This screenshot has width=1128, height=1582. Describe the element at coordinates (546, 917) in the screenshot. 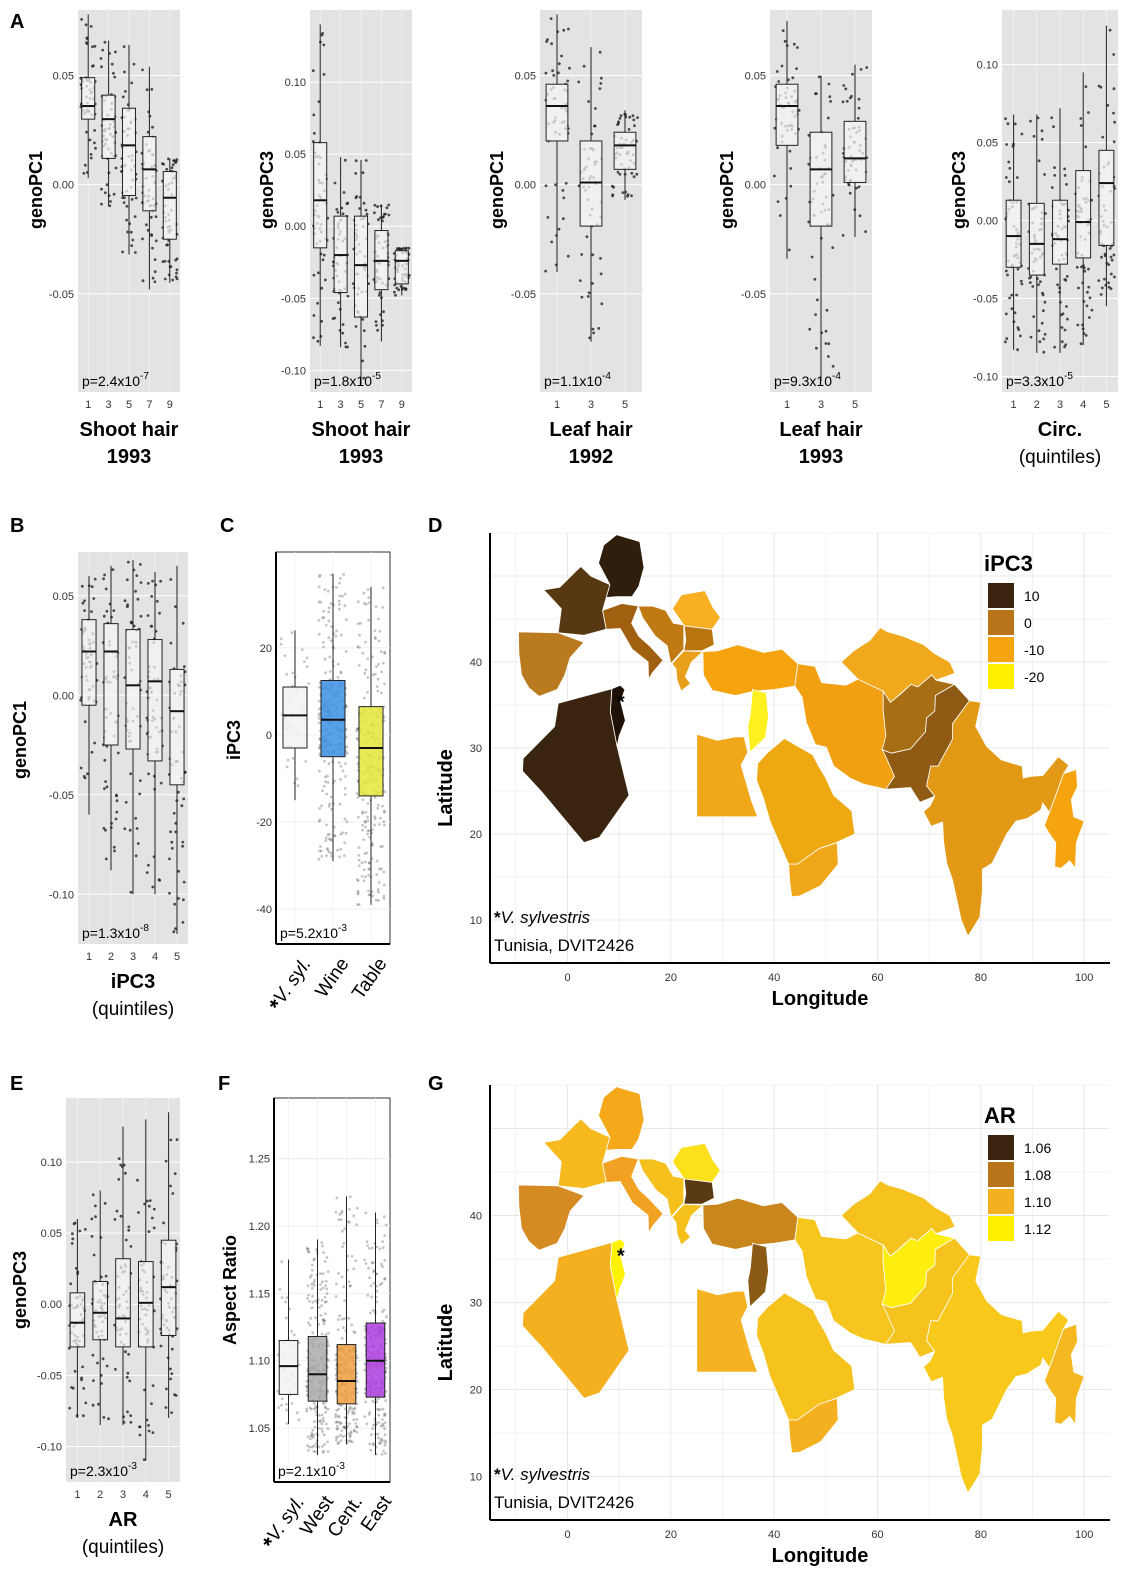

I see `species-name: V. sylvestris` at that location.